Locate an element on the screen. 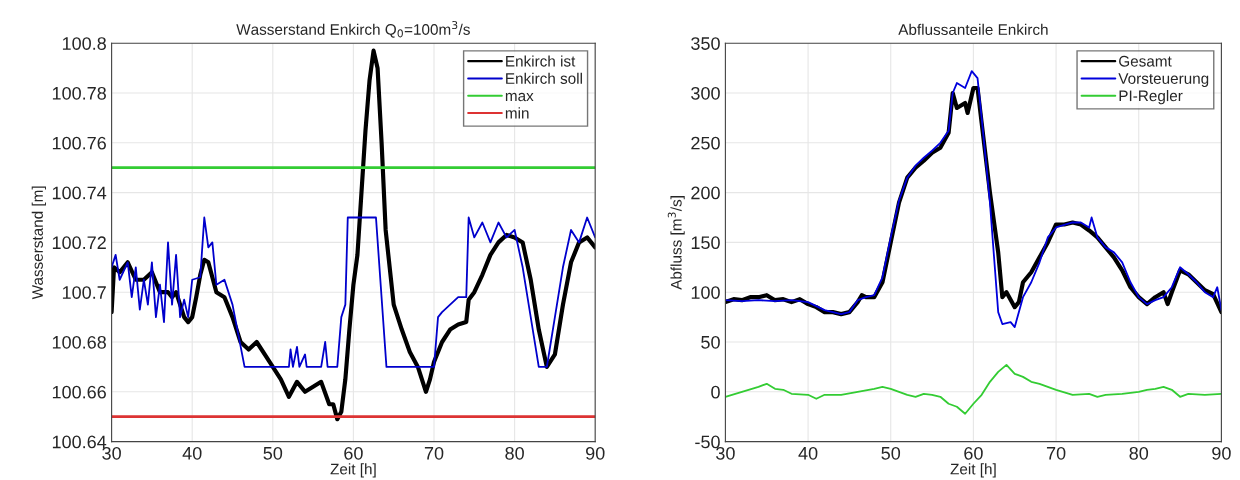  legend-label: Gesamt is located at coordinates (1145, 61).